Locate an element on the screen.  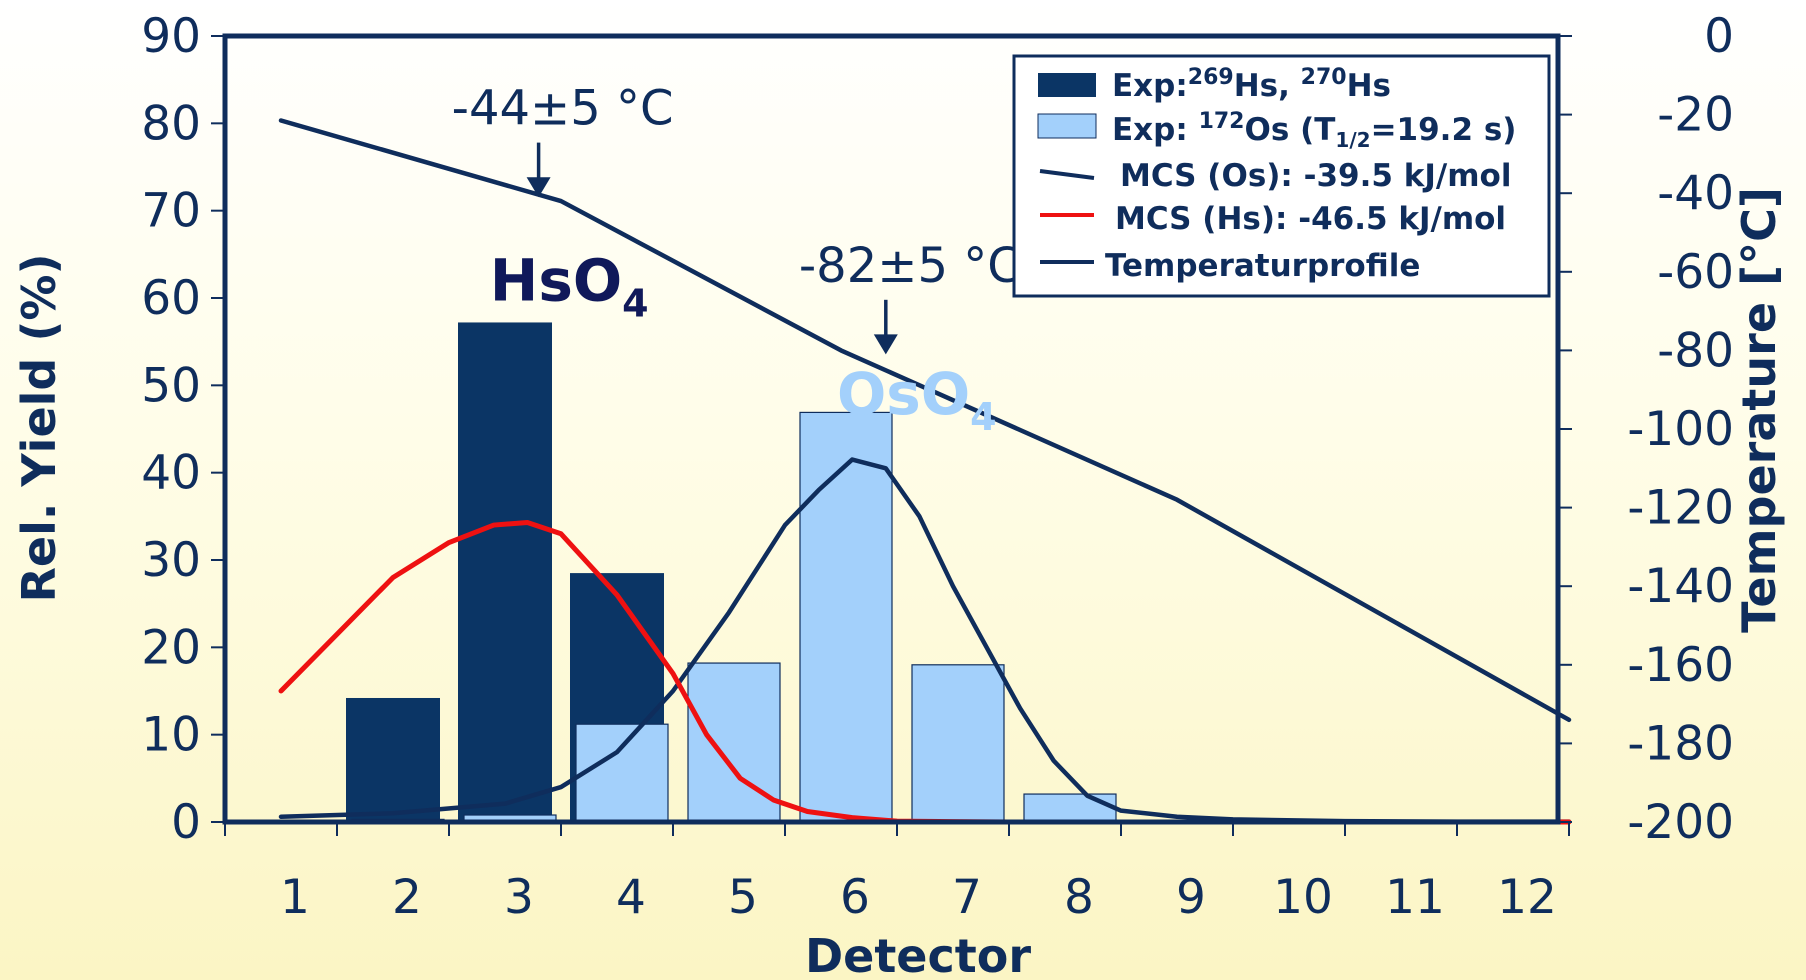
y2-tick-label: -100 is located at coordinates (1680, 429).